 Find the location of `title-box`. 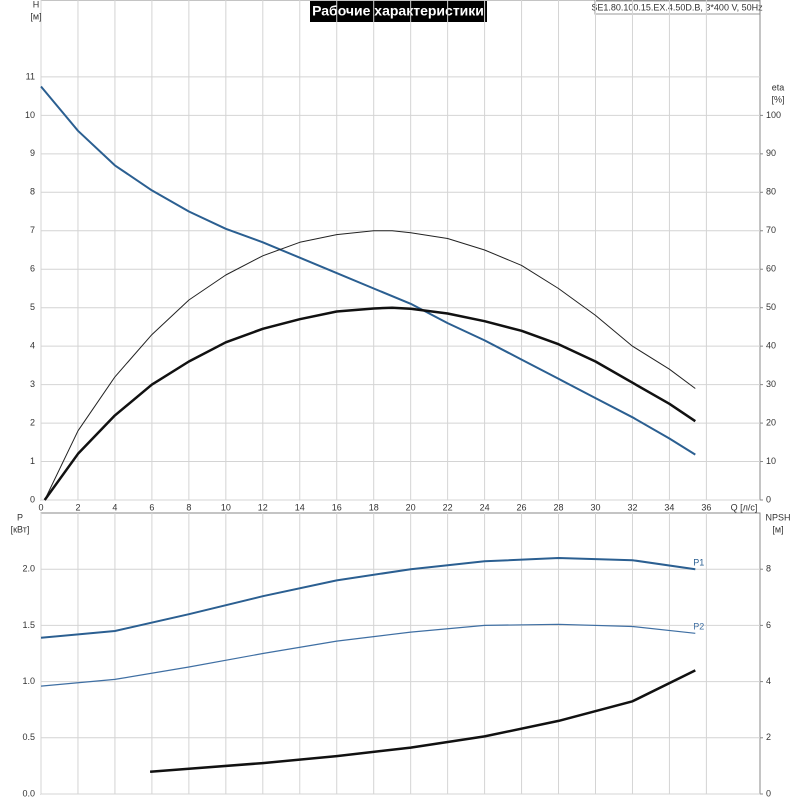

title-box is located at coordinates (398, 11).